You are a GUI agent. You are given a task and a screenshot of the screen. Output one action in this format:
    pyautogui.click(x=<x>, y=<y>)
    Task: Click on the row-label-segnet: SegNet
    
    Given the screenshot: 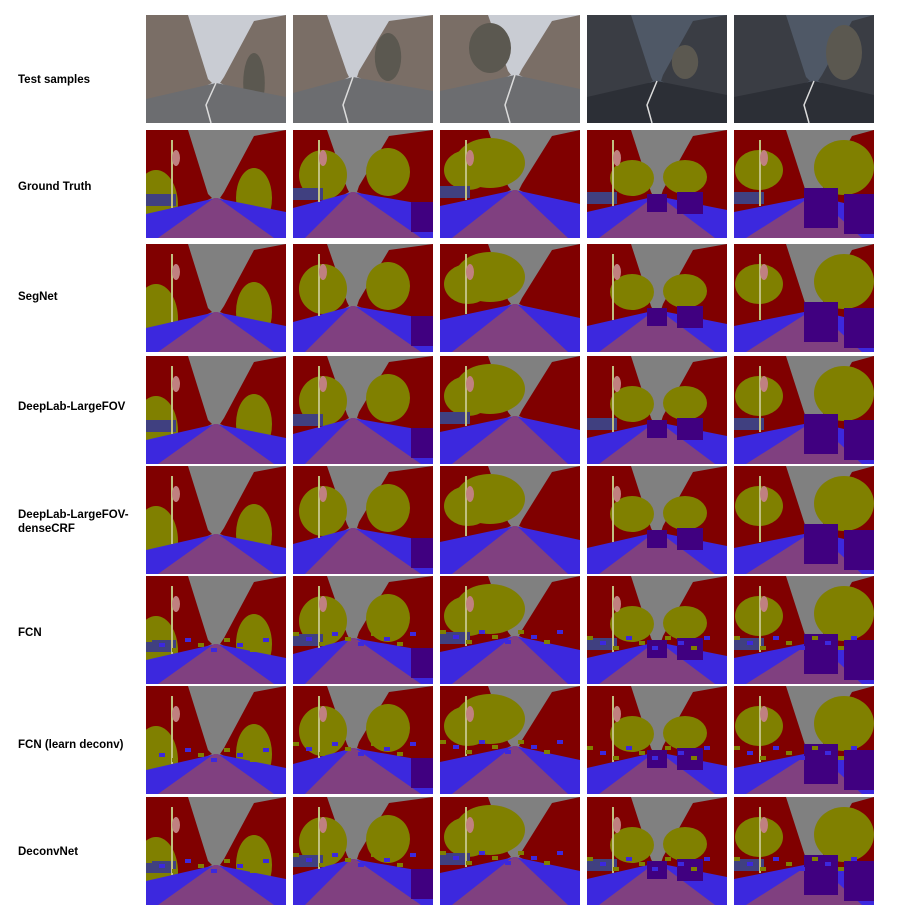 What is the action you would take?
    pyautogui.click(x=38, y=297)
    